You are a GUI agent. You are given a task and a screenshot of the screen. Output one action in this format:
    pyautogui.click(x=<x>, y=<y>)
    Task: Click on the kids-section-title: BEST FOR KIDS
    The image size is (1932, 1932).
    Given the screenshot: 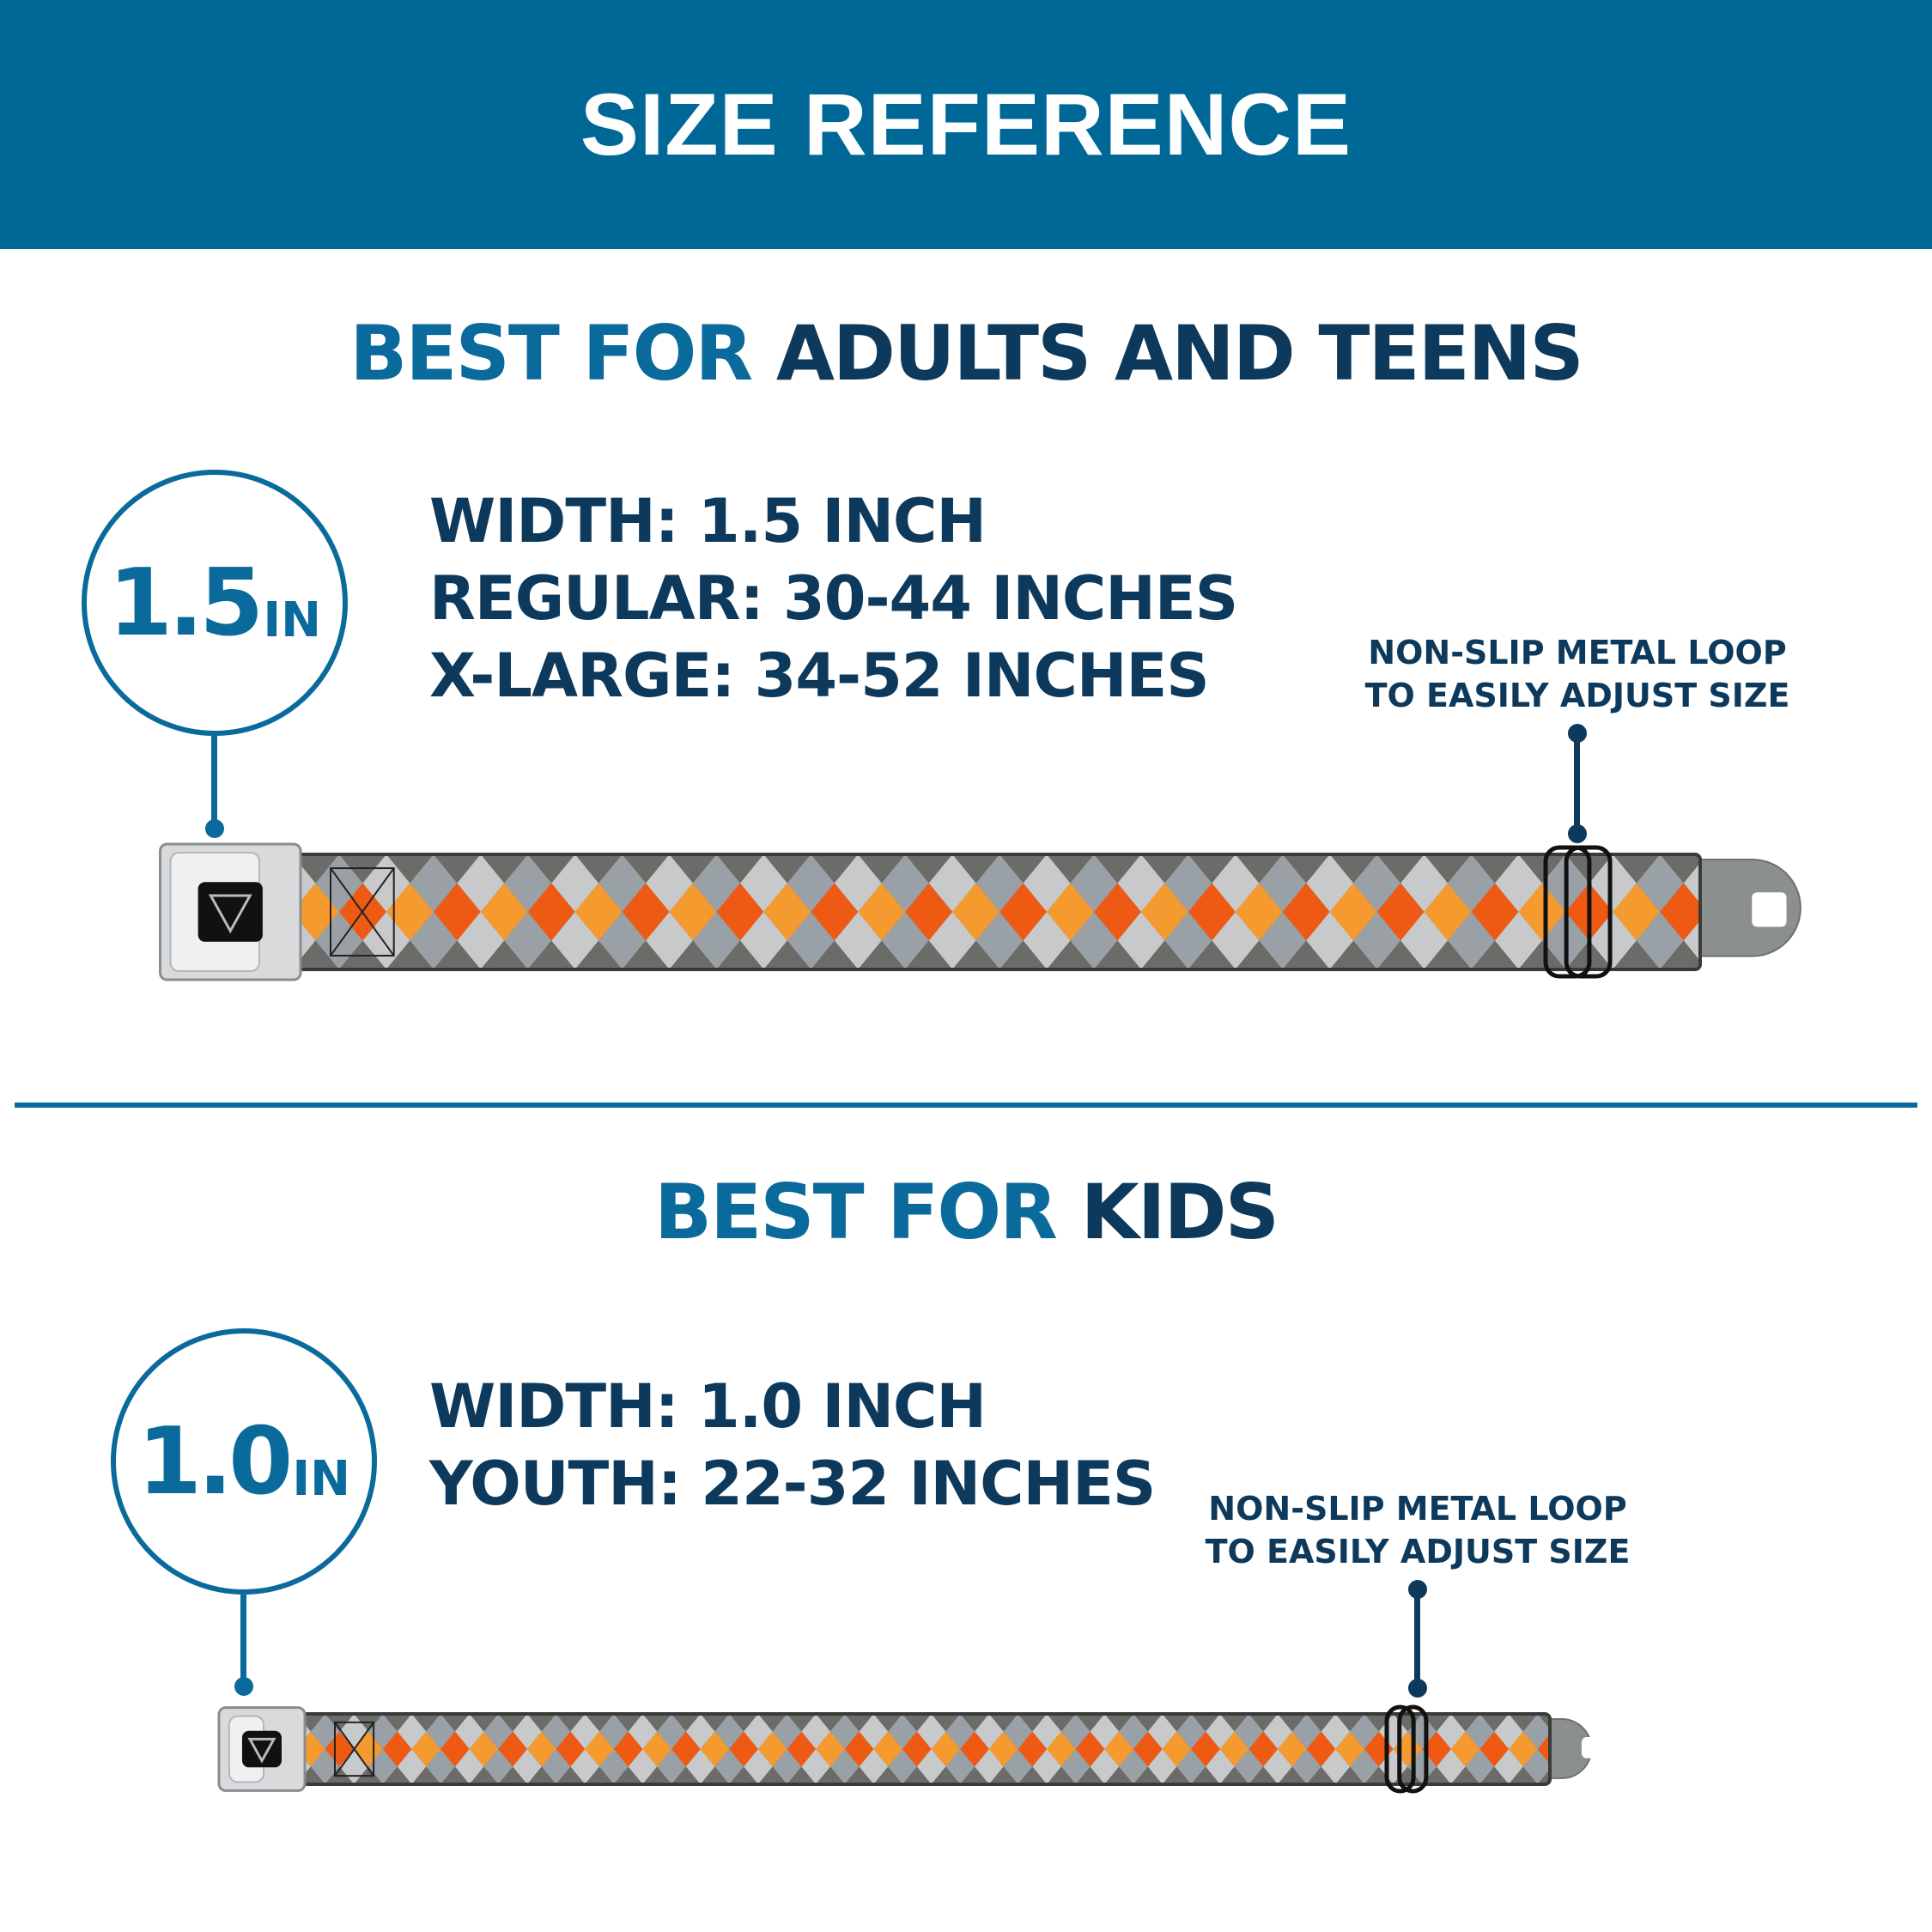 What is the action you would take?
    pyautogui.click(x=966, y=1212)
    